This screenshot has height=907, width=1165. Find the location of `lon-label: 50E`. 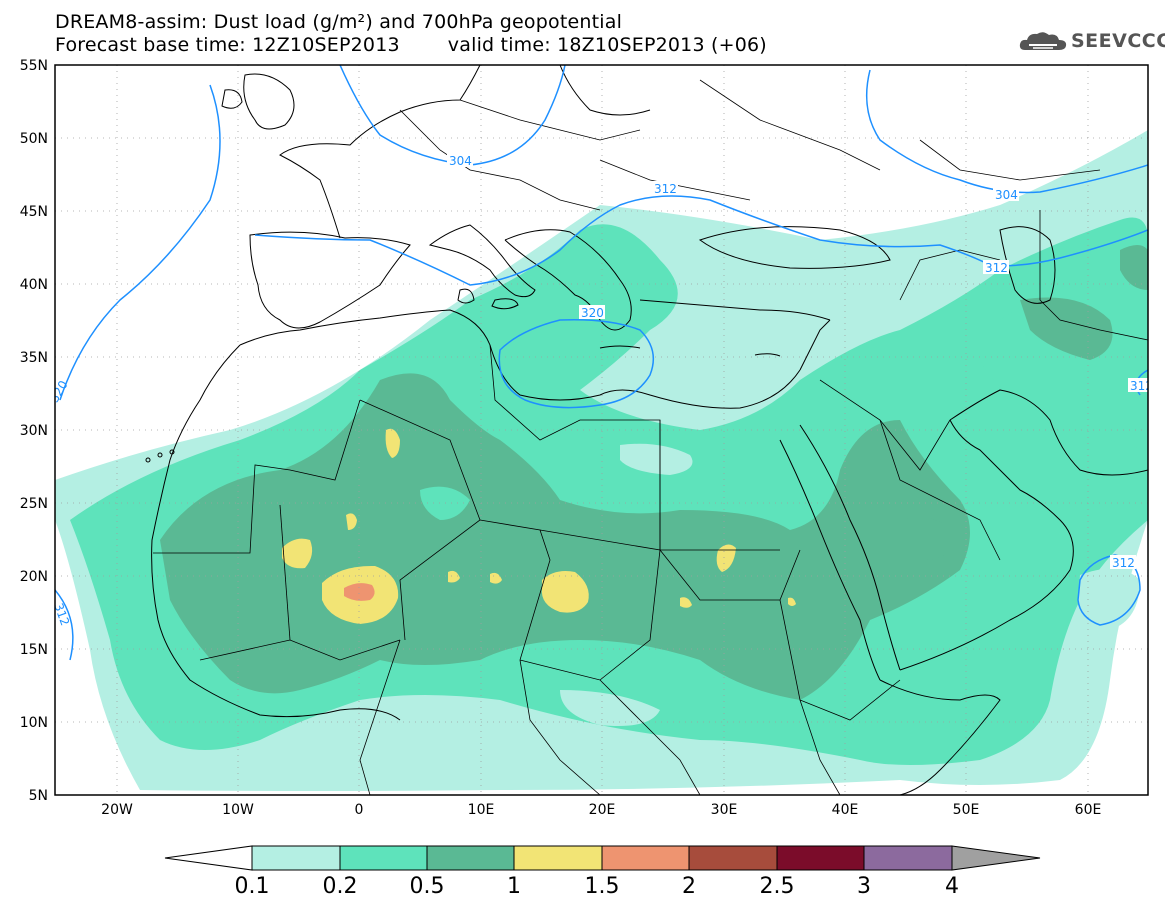

lon-label: 50E is located at coordinates (966, 810).